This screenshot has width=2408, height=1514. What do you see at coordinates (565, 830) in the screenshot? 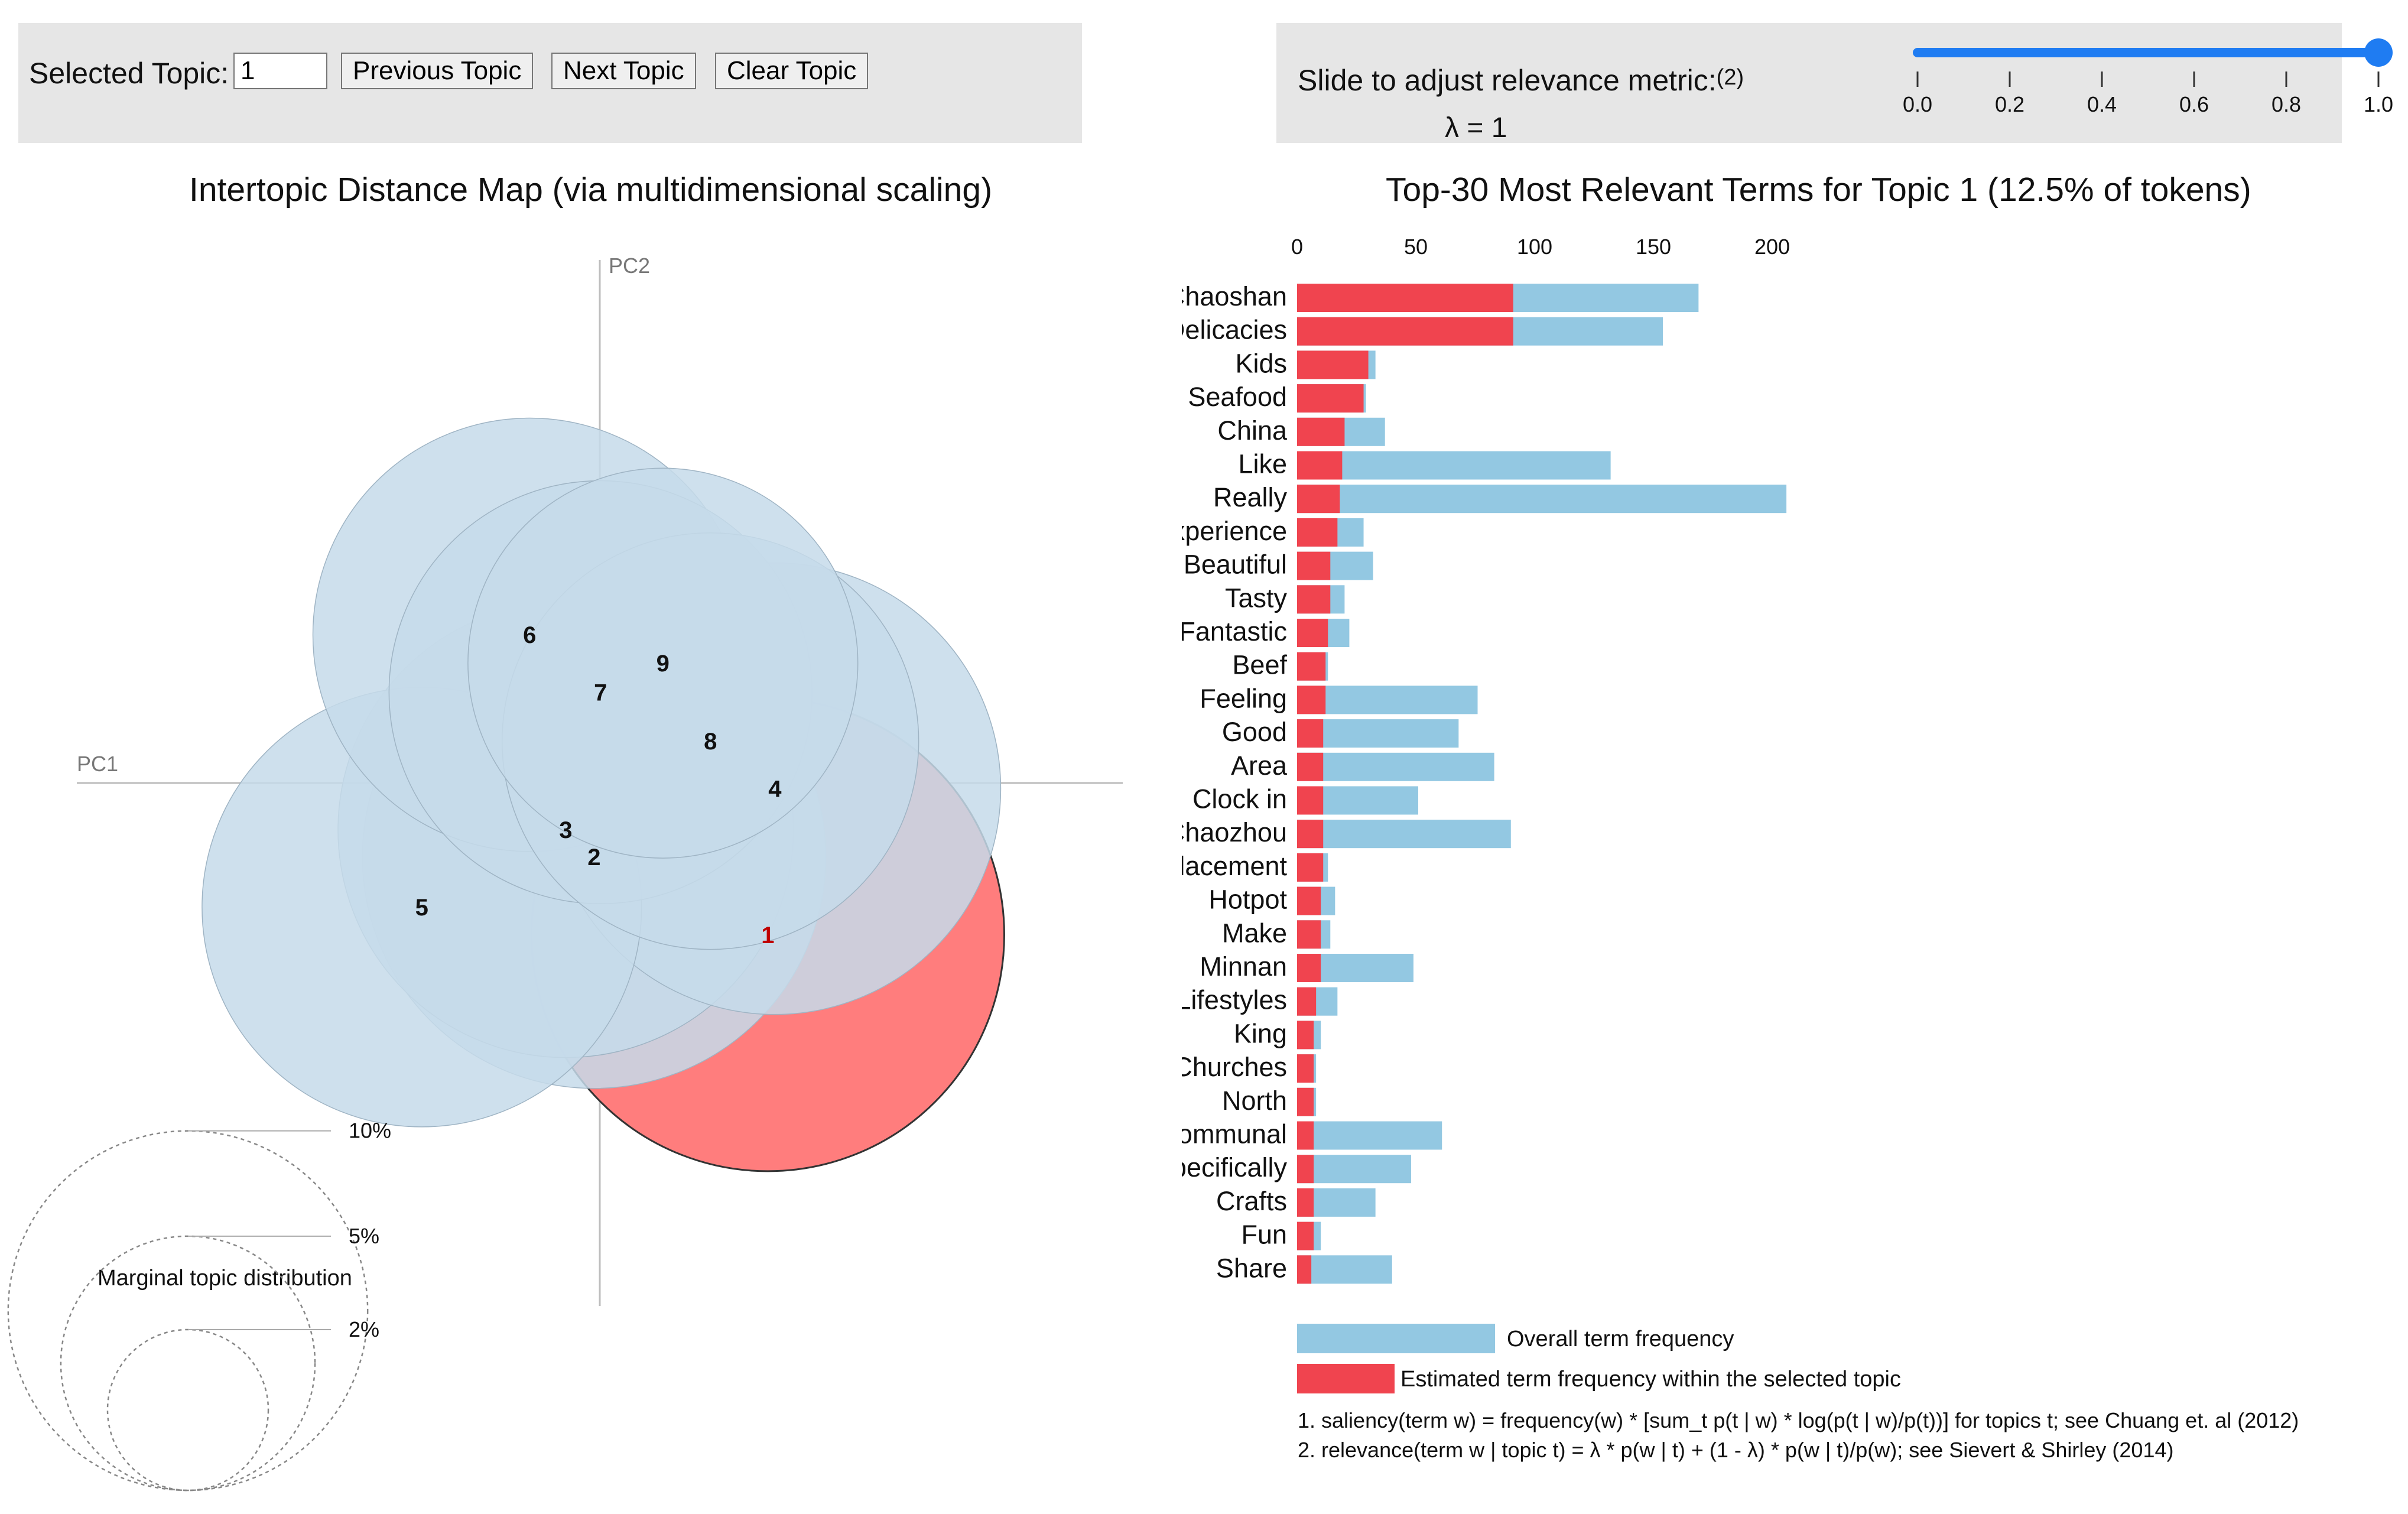
I see `topic-label-3: 3` at bounding box center [565, 830].